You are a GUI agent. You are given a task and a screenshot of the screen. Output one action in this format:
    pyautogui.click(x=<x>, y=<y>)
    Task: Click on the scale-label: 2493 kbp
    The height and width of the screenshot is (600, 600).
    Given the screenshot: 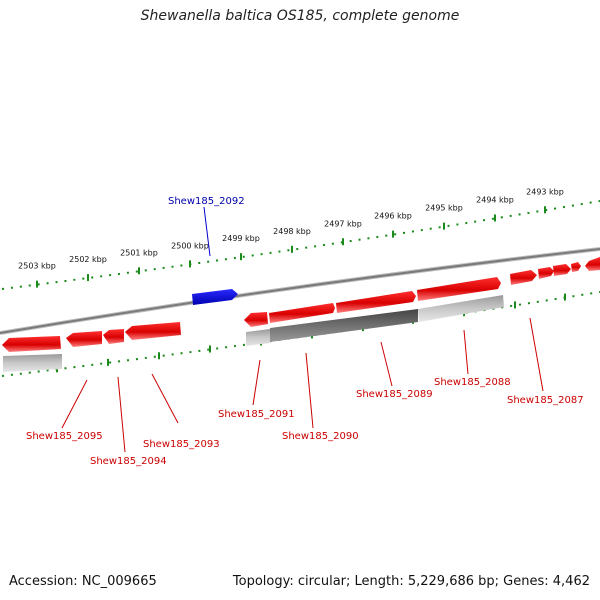 What is the action you would take?
    pyautogui.click(x=545, y=191)
    